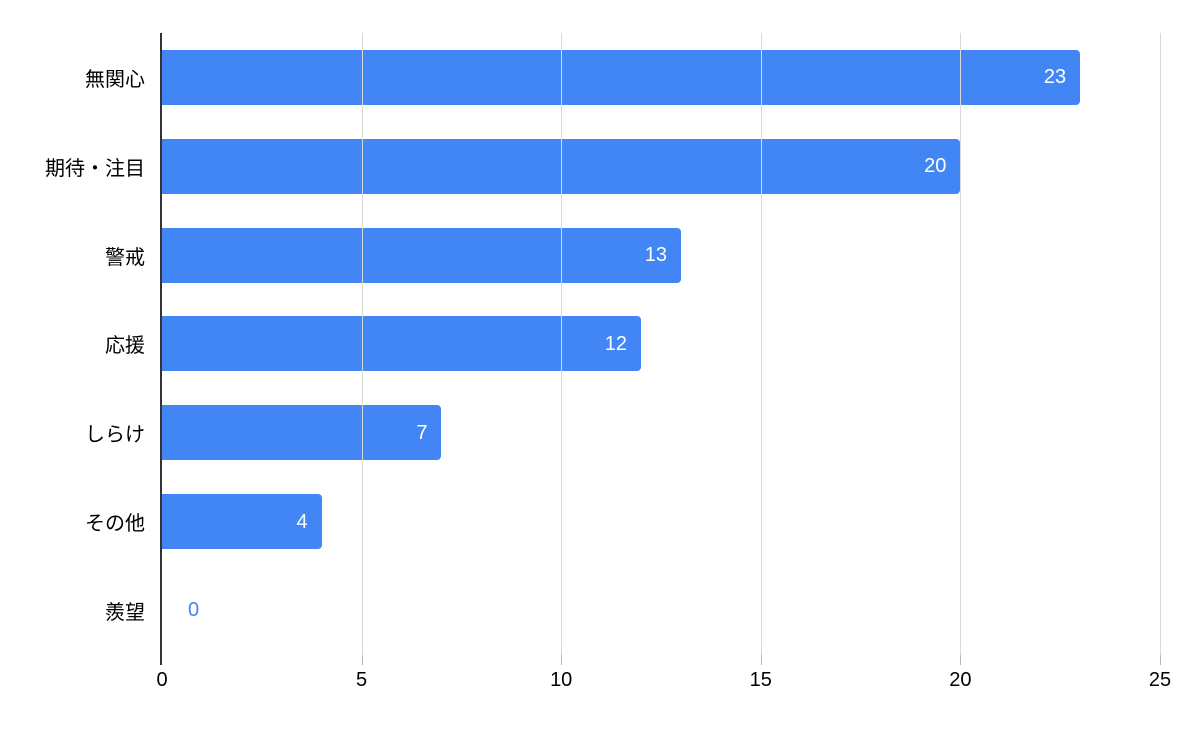 The height and width of the screenshot is (736, 1192). Describe the element at coordinates (661, 610) in the screenshot. I see `bar-row: 0` at that location.